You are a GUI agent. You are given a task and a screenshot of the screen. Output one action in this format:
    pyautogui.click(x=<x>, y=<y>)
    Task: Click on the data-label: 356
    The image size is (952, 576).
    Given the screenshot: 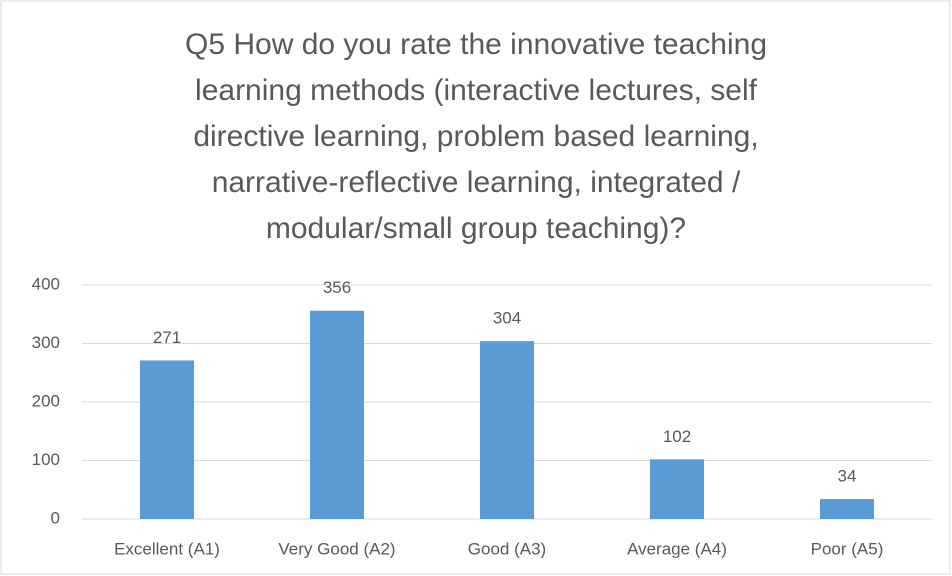 What is the action you would take?
    pyautogui.click(x=337, y=287)
    